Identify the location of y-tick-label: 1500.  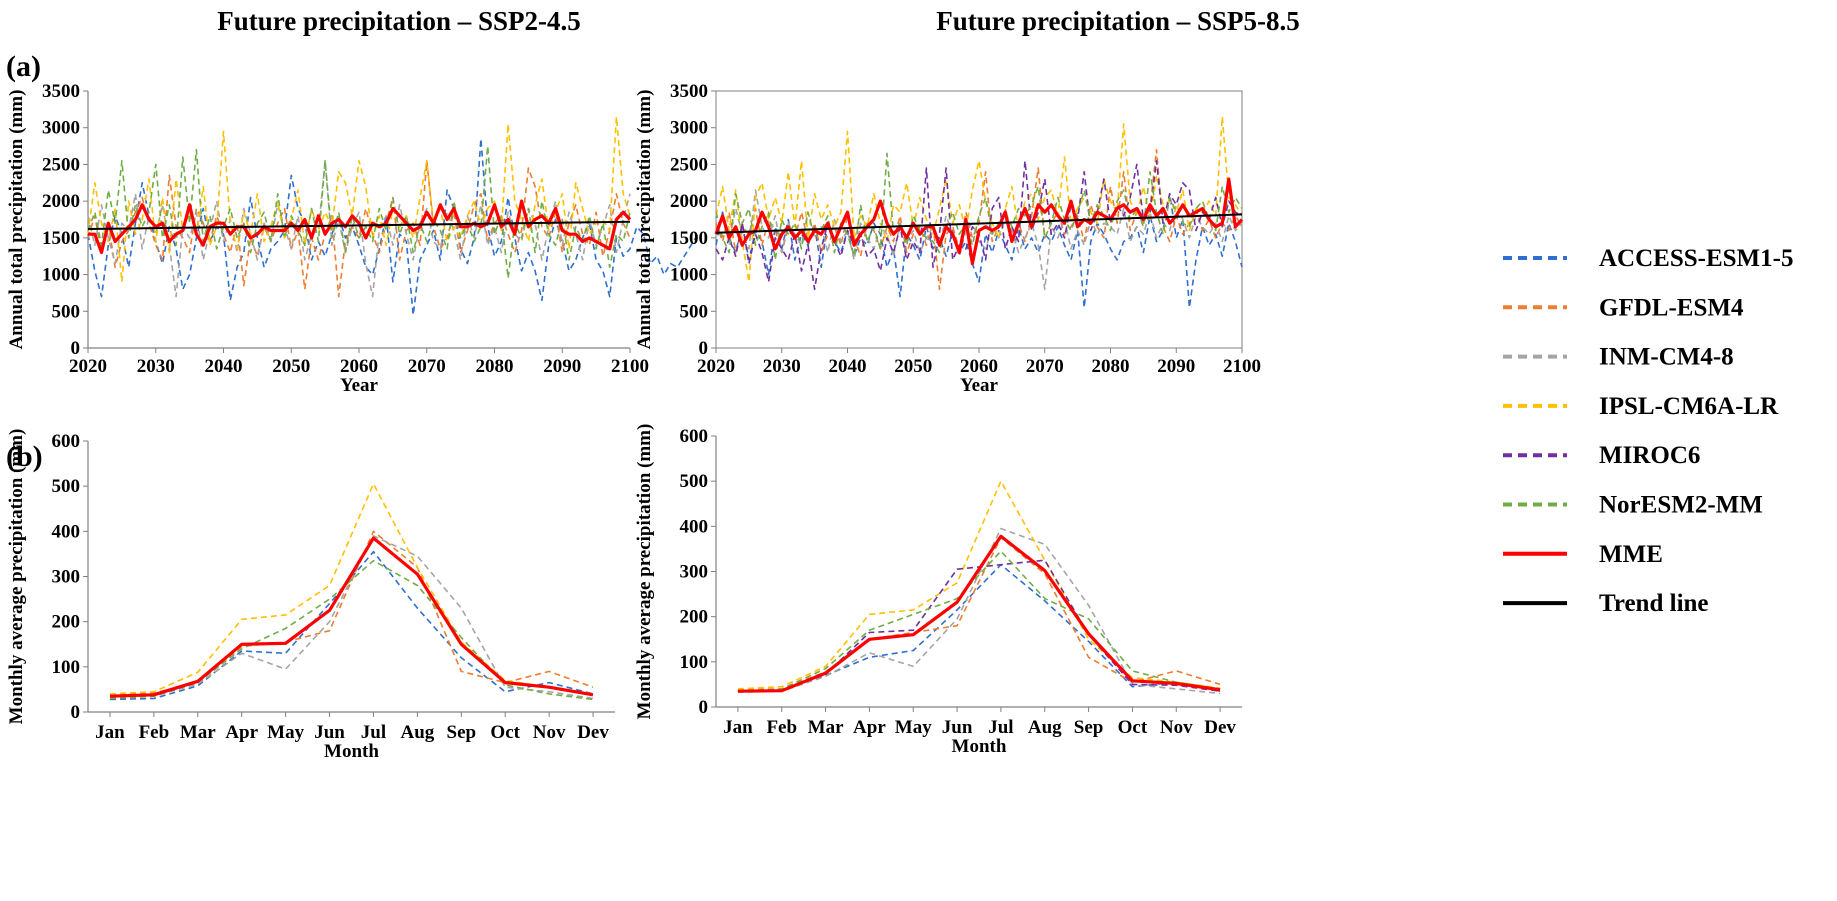
(61, 238).